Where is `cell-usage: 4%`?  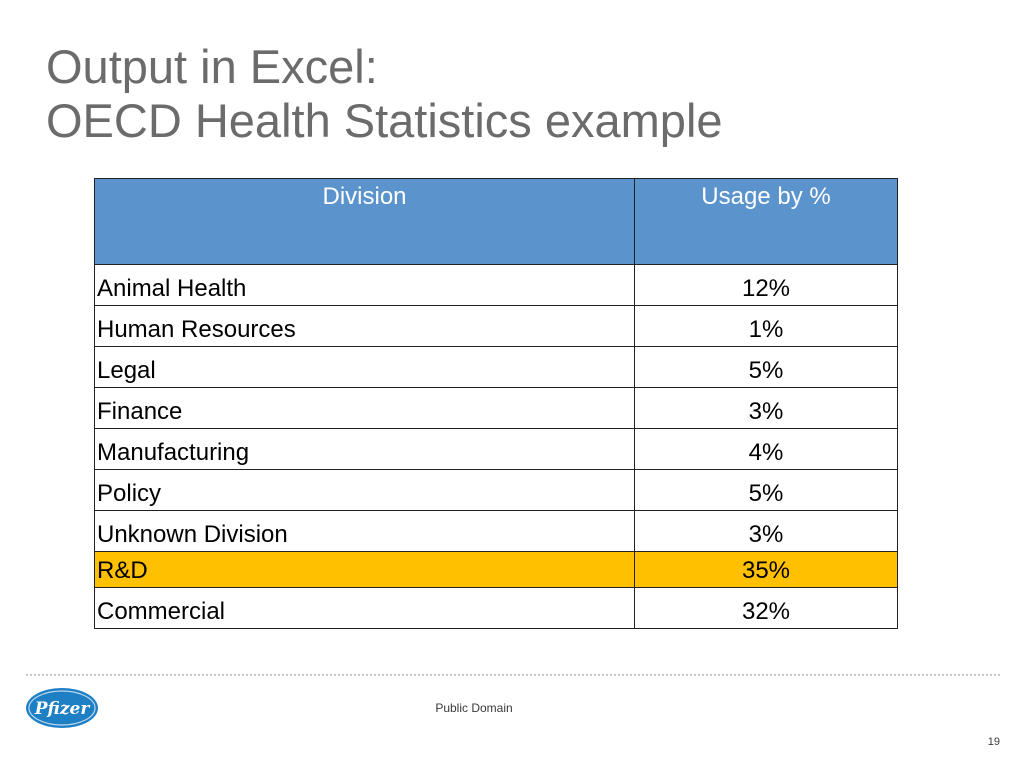
cell-usage: 4% is located at coordinates (766, 449).